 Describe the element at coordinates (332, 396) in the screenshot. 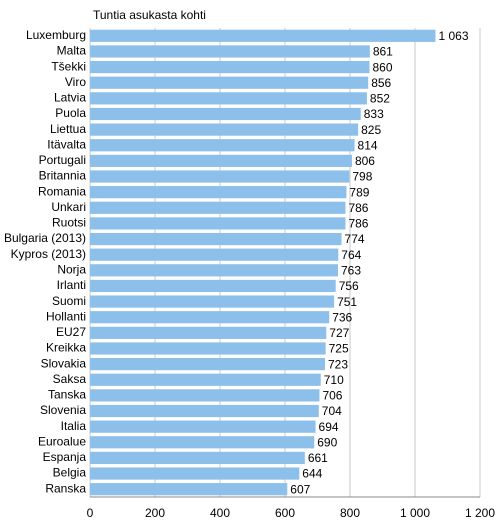

I see `value-label: 706` at that location.